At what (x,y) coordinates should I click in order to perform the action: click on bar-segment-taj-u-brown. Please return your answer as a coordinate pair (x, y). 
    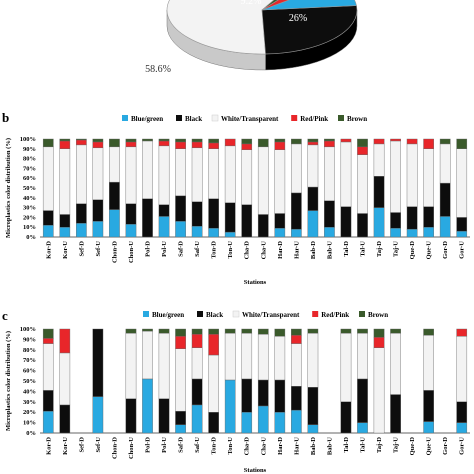
    Looking at the image, I should click on (395, 331).